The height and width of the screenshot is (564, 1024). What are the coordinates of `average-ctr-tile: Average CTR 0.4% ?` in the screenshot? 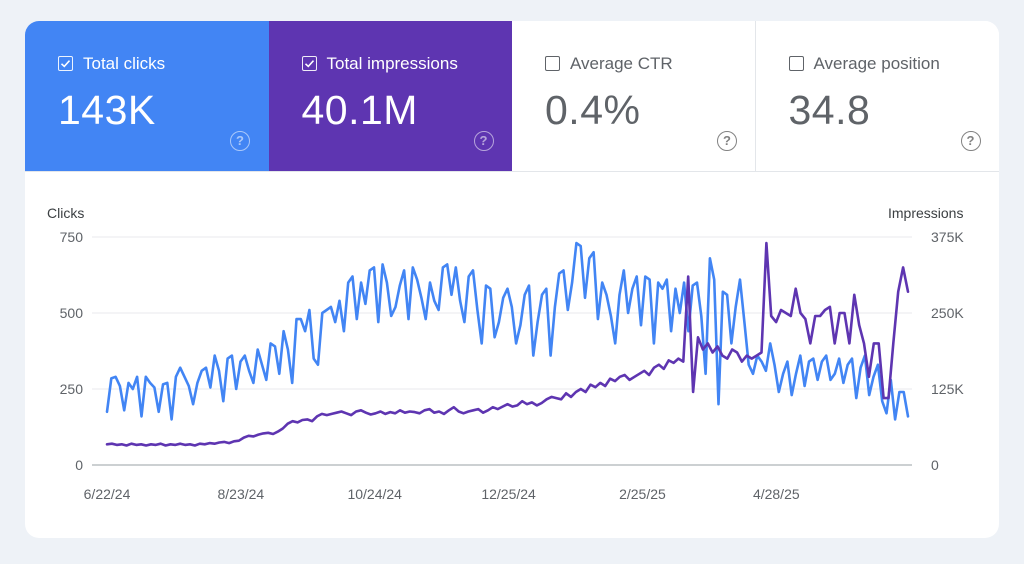 It's located at (634, 96).